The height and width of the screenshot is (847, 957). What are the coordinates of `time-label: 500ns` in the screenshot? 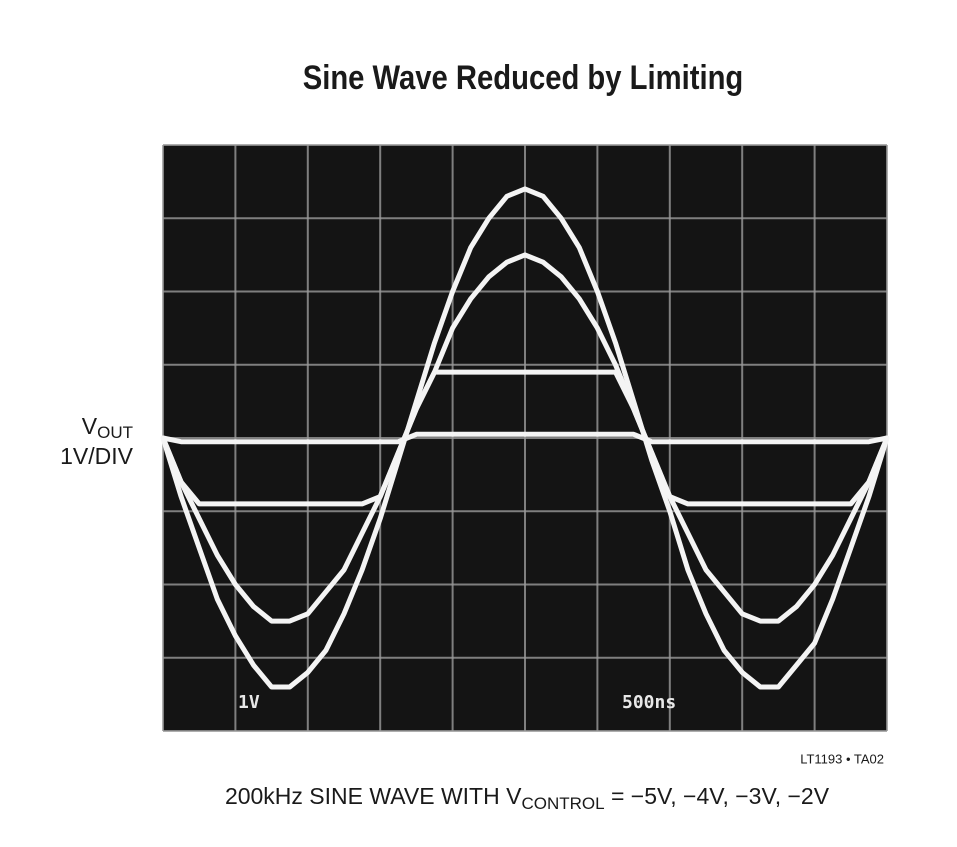 It's located at (649, 702).